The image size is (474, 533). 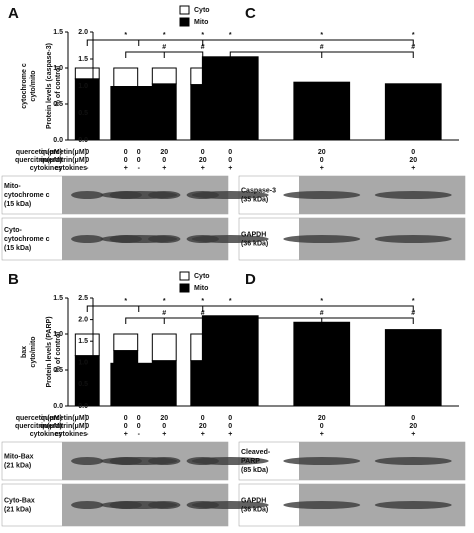 What do you see at coordinates (33, 85) in the screenshot?
I see `y-axis-label: cyto/mito` at bounding box center [33, 85].